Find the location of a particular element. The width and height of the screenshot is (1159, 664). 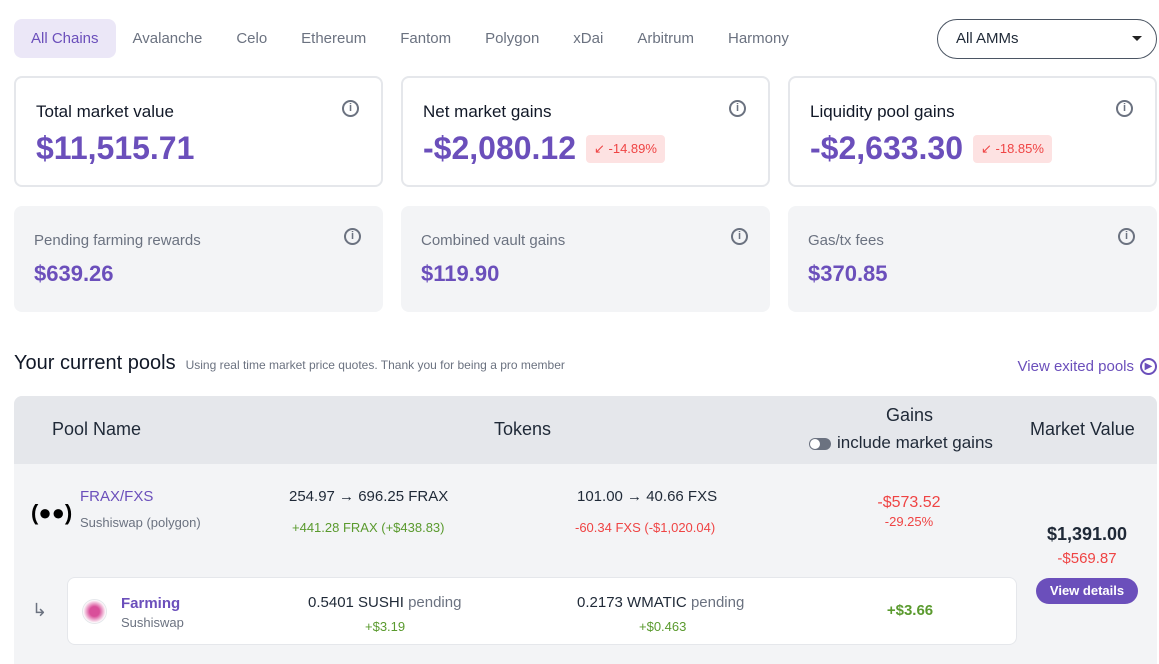

token1-delta: +441.28 FRAX (+$438.83) is located at coordinates (368, 527).